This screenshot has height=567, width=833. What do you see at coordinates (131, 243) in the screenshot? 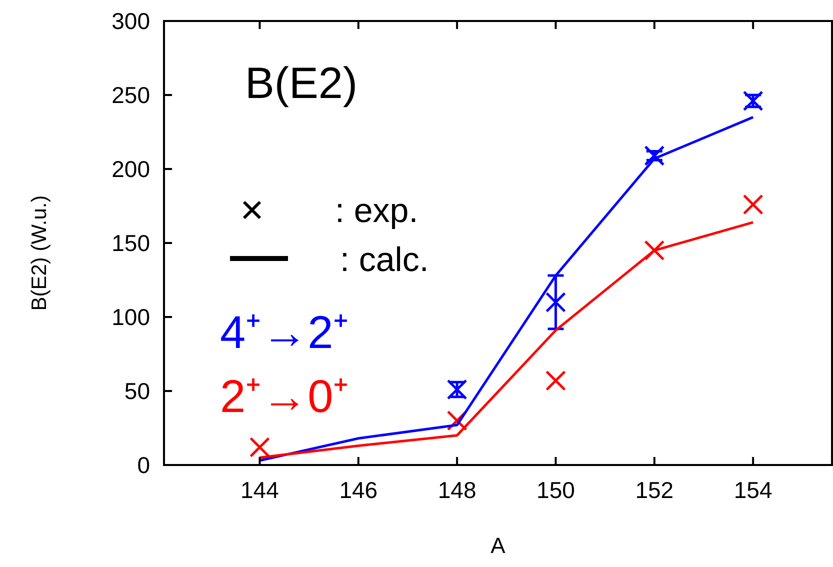
I see `y-tick-label: 150` at bounding box center [131, 243].